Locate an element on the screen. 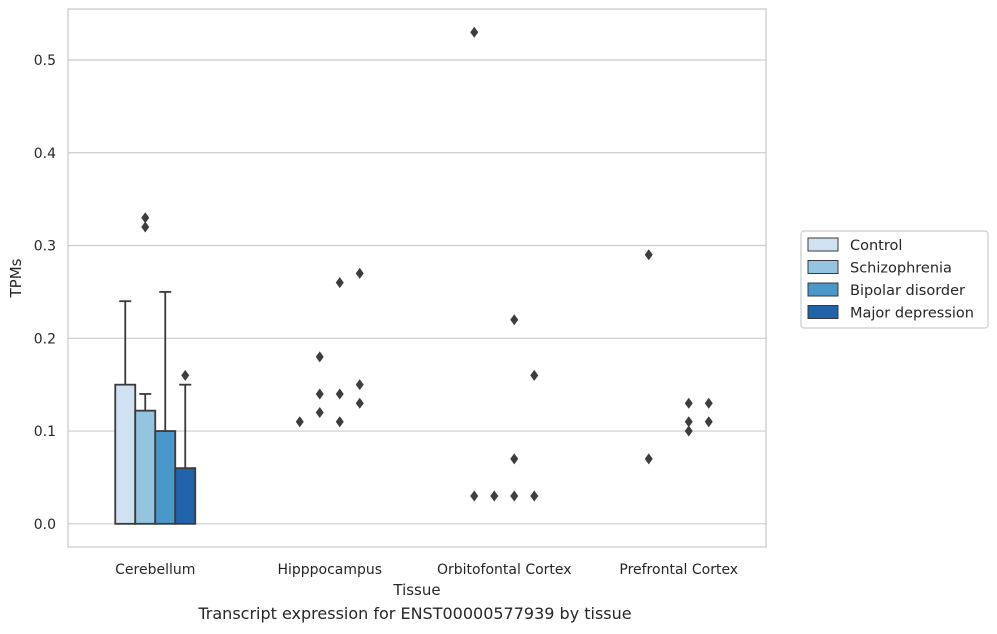 The image size is (997, 634). x-tick-label: Cerebellum is located at coordinates (155, 570).